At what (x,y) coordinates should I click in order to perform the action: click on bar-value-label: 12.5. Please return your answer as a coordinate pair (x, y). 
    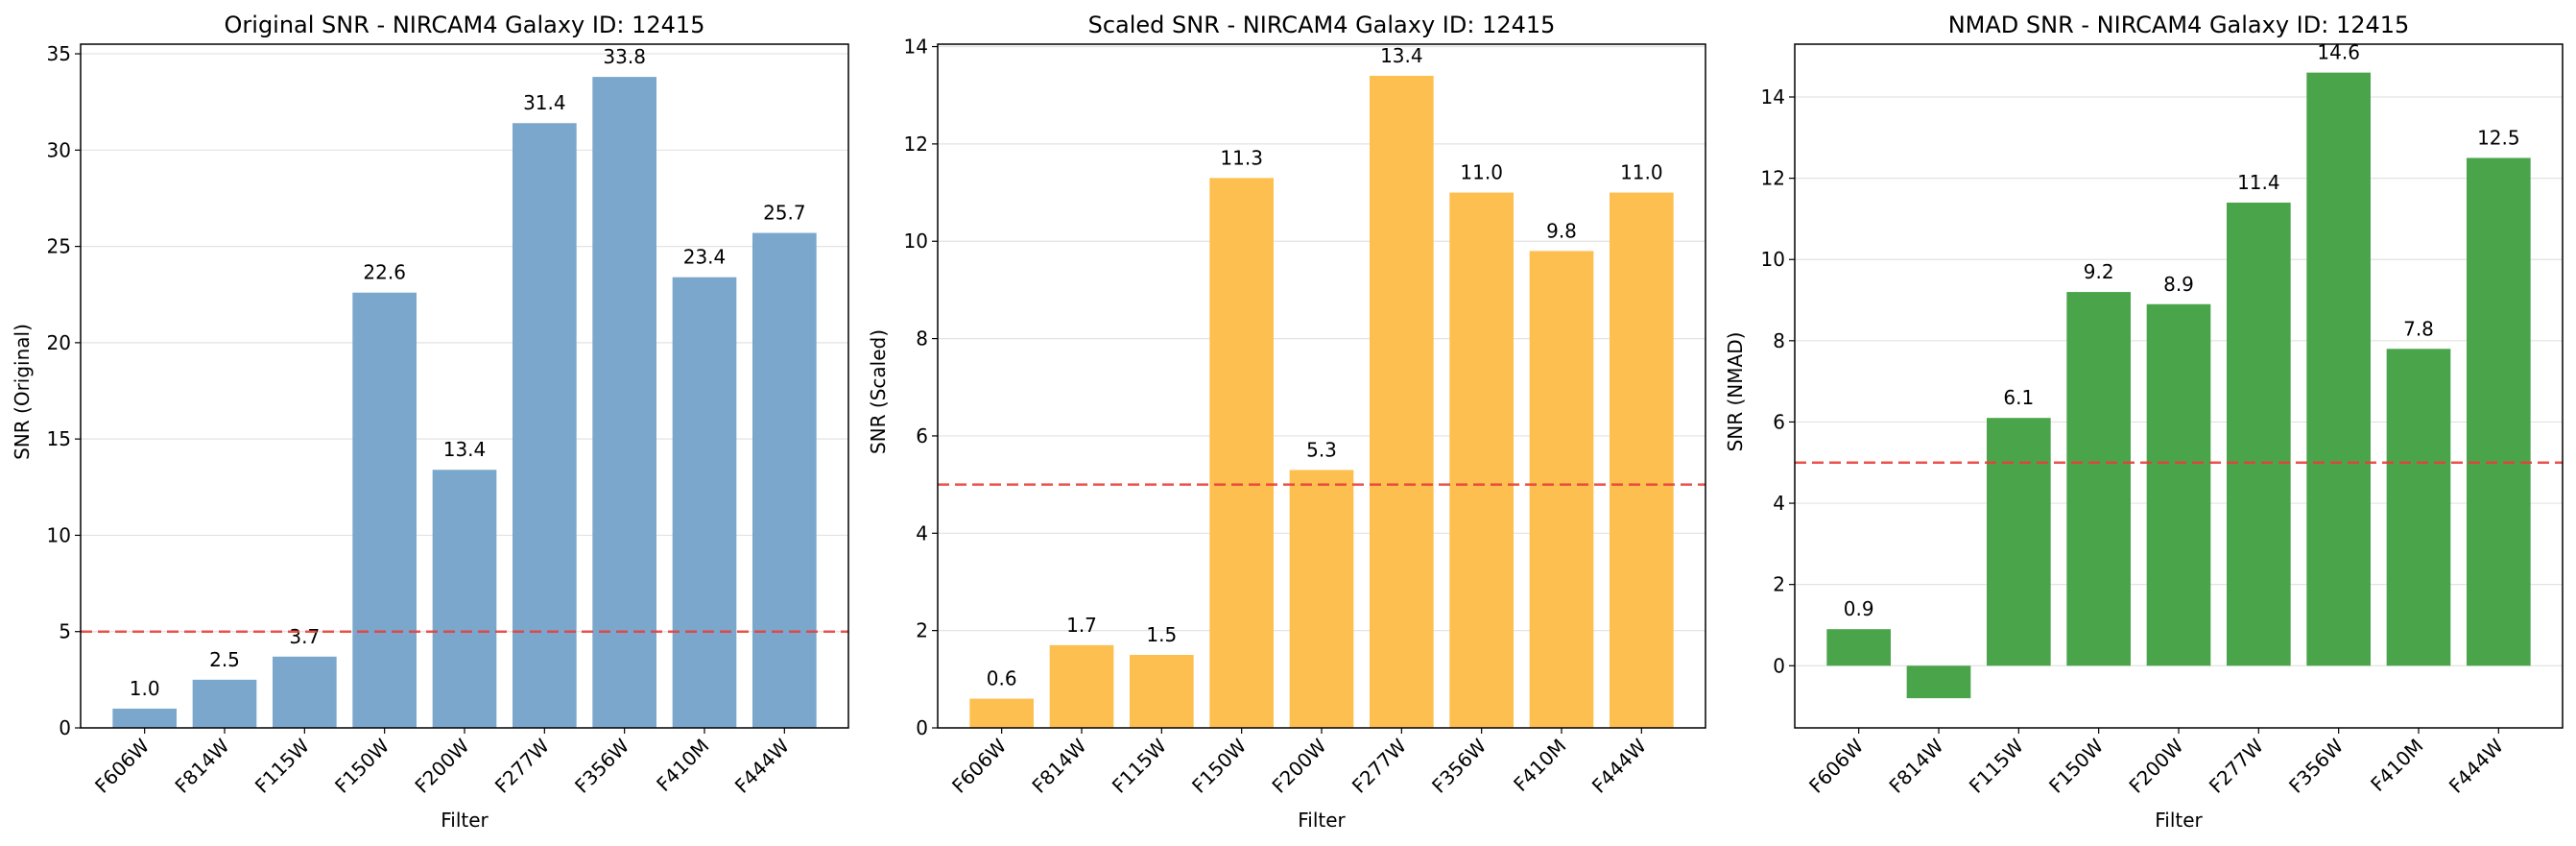
    Looking at the image, I should click on (2498, 137).